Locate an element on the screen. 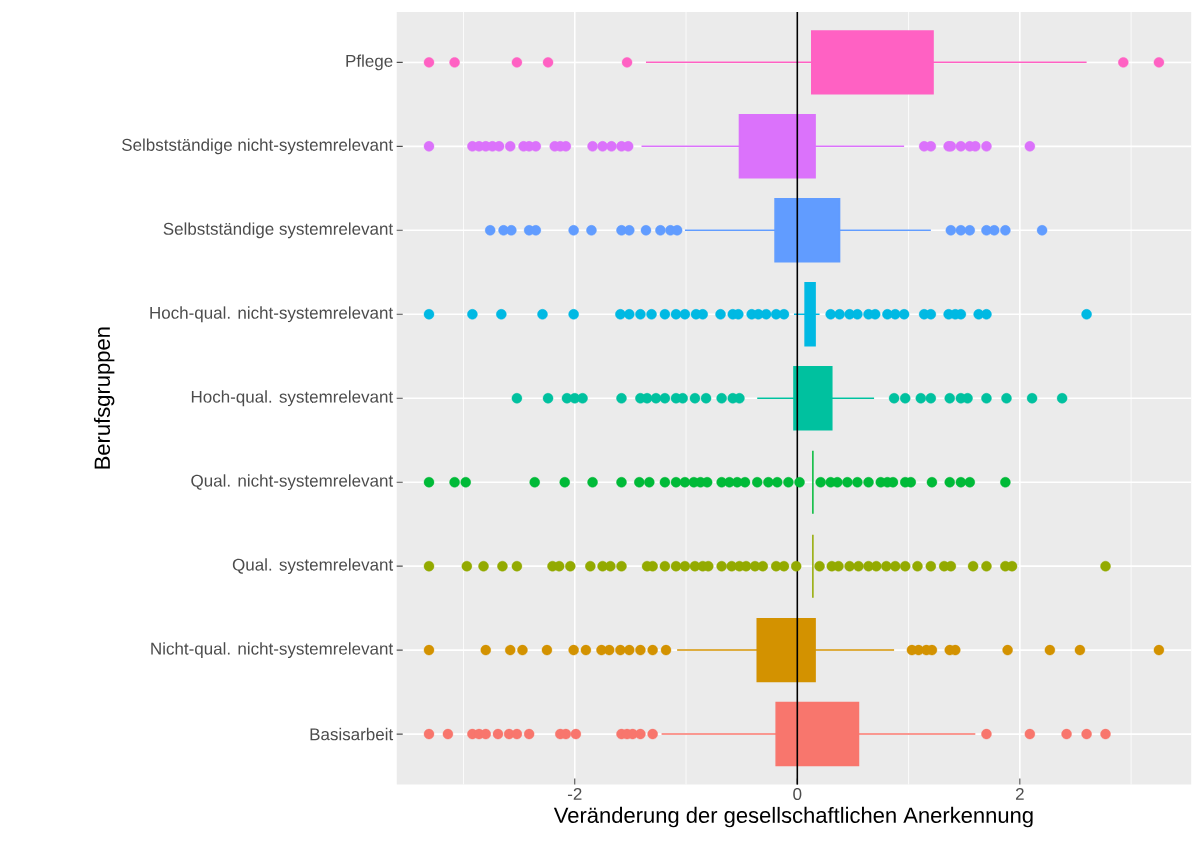  y-axis-title: Berufsgruppen is located at coordinates (104, 398).